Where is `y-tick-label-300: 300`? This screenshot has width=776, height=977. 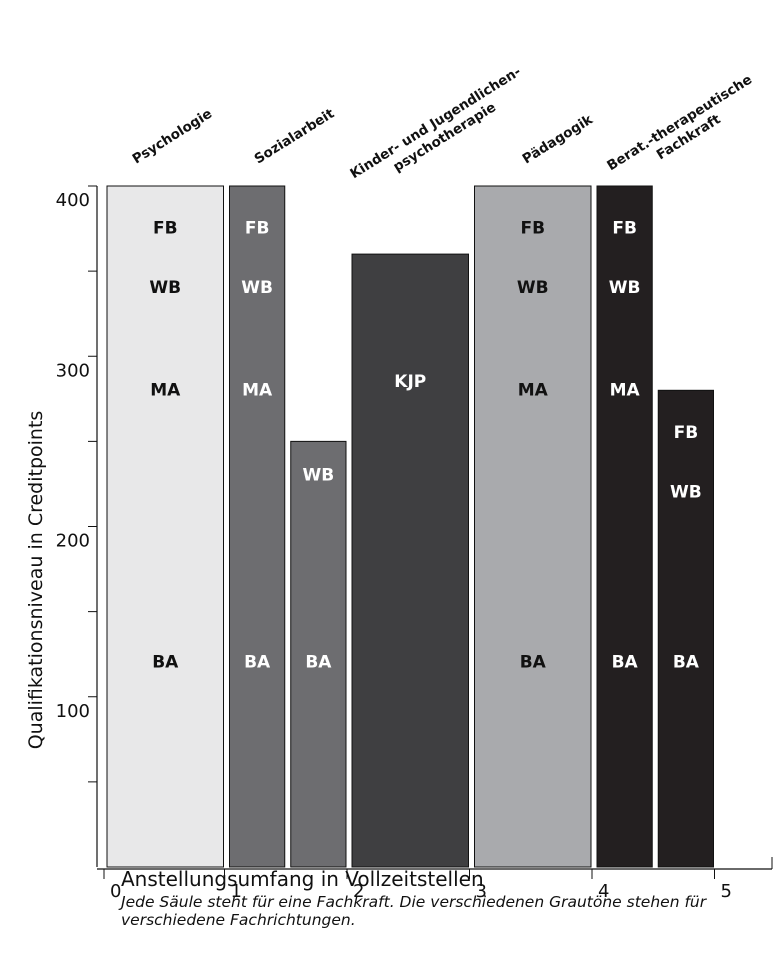 y-tick-label-300: 300 is located at coordinates (73, 370).